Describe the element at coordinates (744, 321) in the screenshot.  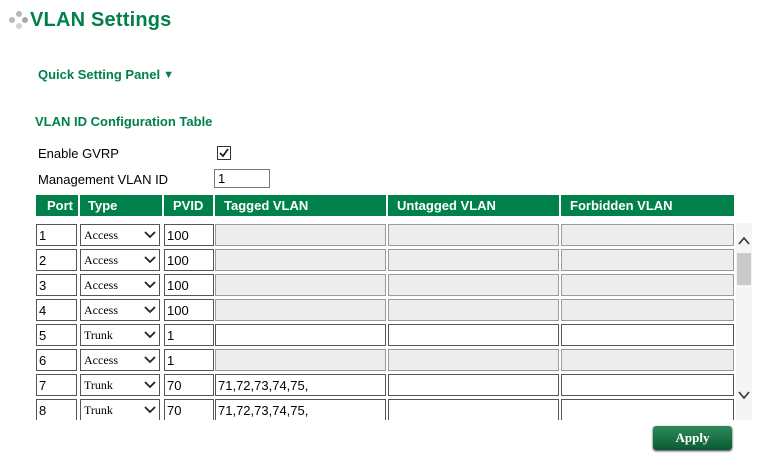
I see `table-scrollbar` at that location.